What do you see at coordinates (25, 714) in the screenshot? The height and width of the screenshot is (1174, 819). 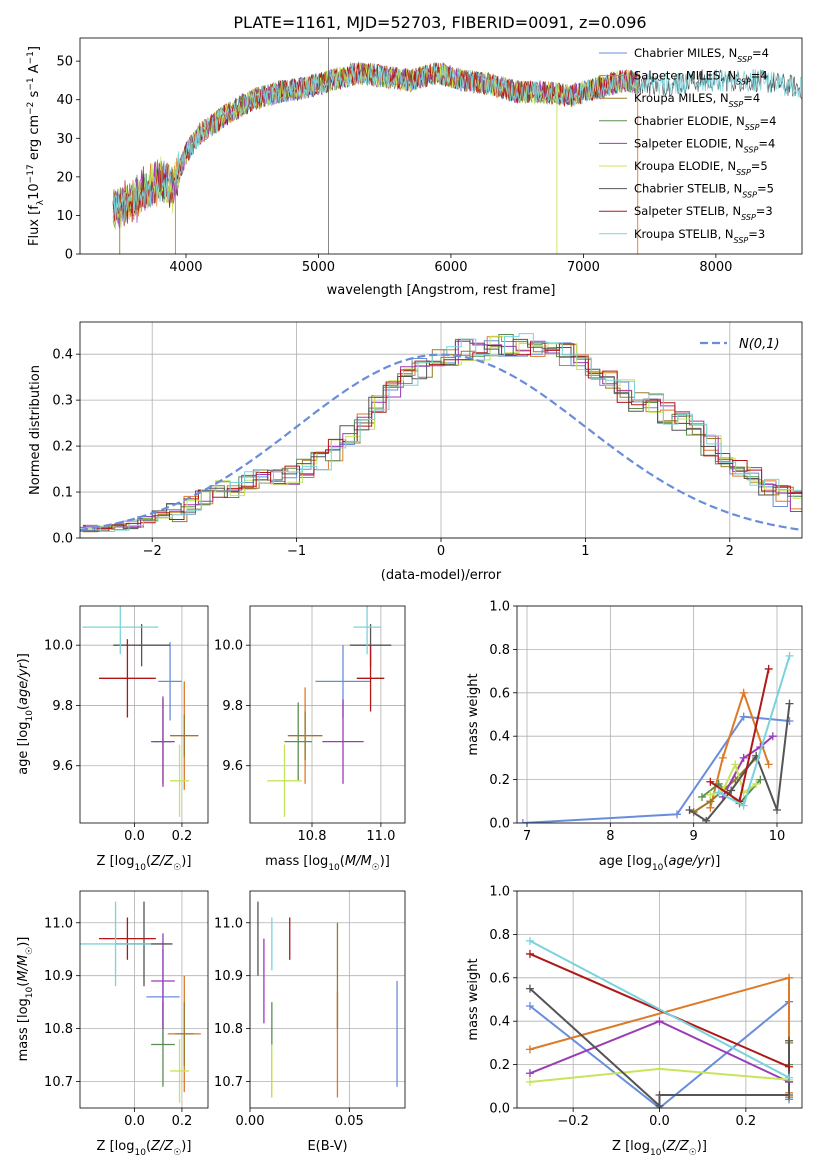 I see `y-axis-label: age [log10(age/yr)]` at bounding box center [25, 714].